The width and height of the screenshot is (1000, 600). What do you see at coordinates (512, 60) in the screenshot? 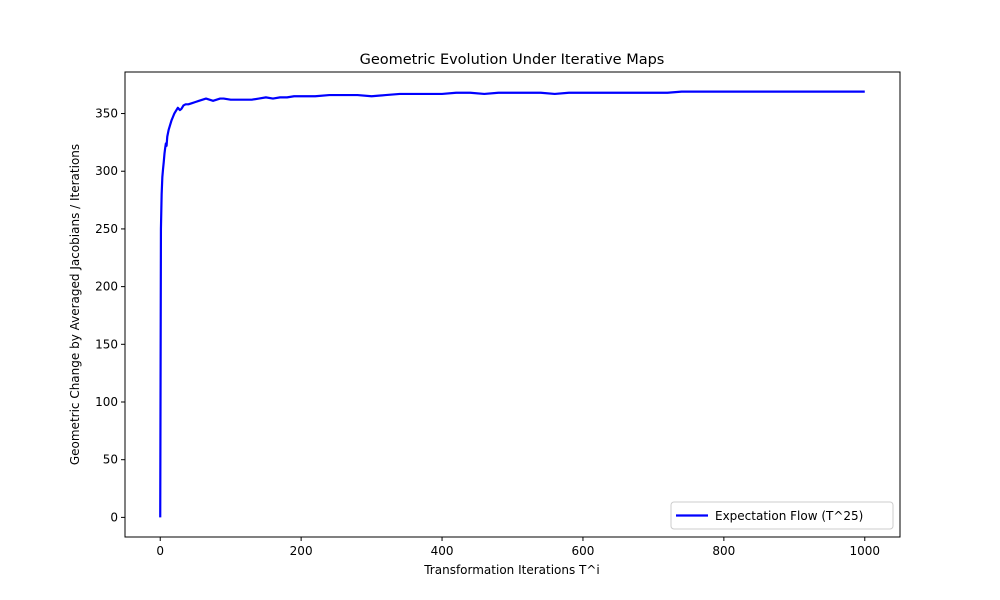
I see `chart-title: Geometric Evolution Under Iterative Maps` at bounding box center [512, 60].